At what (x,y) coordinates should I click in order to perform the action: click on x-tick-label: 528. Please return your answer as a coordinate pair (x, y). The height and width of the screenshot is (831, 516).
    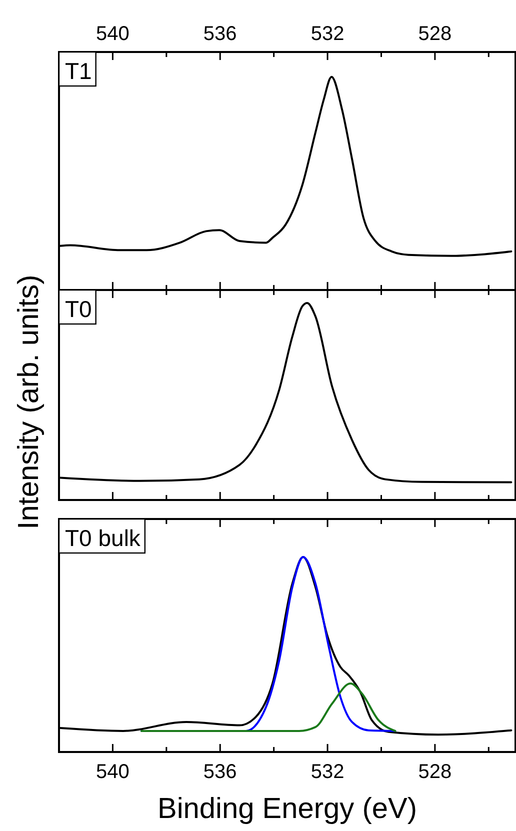
    Looking at the image, I should click on (435, 772).